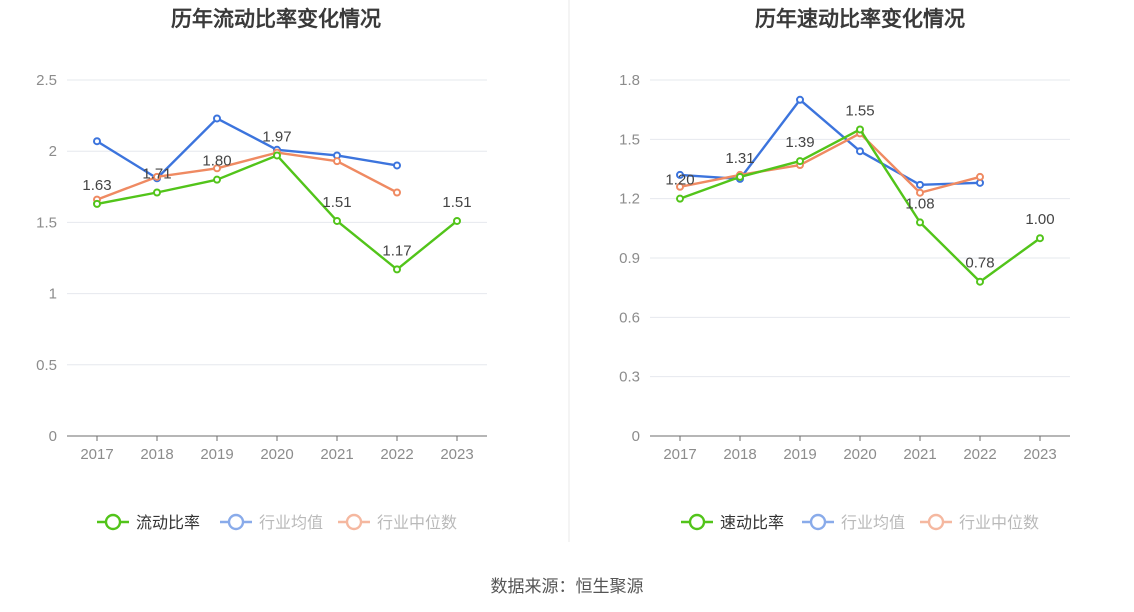 The width and height of the screenshot is (1134, 612). Describe the element at coordinates (168, 523) in the screenshot. I see `legend-label: 流动比率` at that location.